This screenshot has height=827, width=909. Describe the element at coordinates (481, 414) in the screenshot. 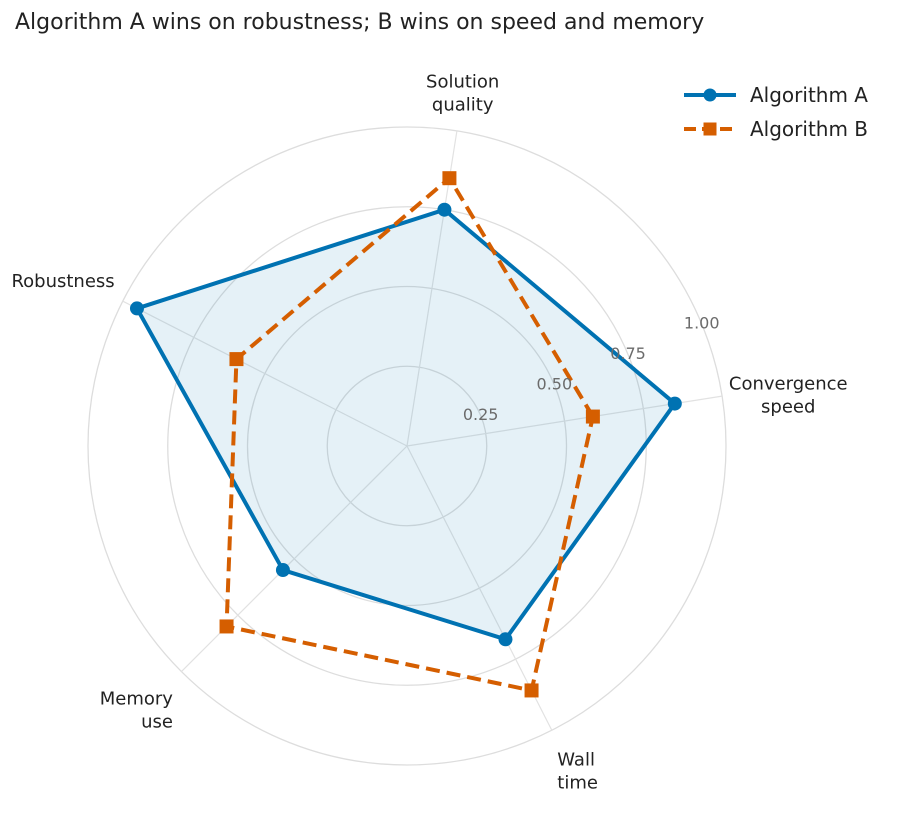

I see `tick-label-1: 0.25` at that location.